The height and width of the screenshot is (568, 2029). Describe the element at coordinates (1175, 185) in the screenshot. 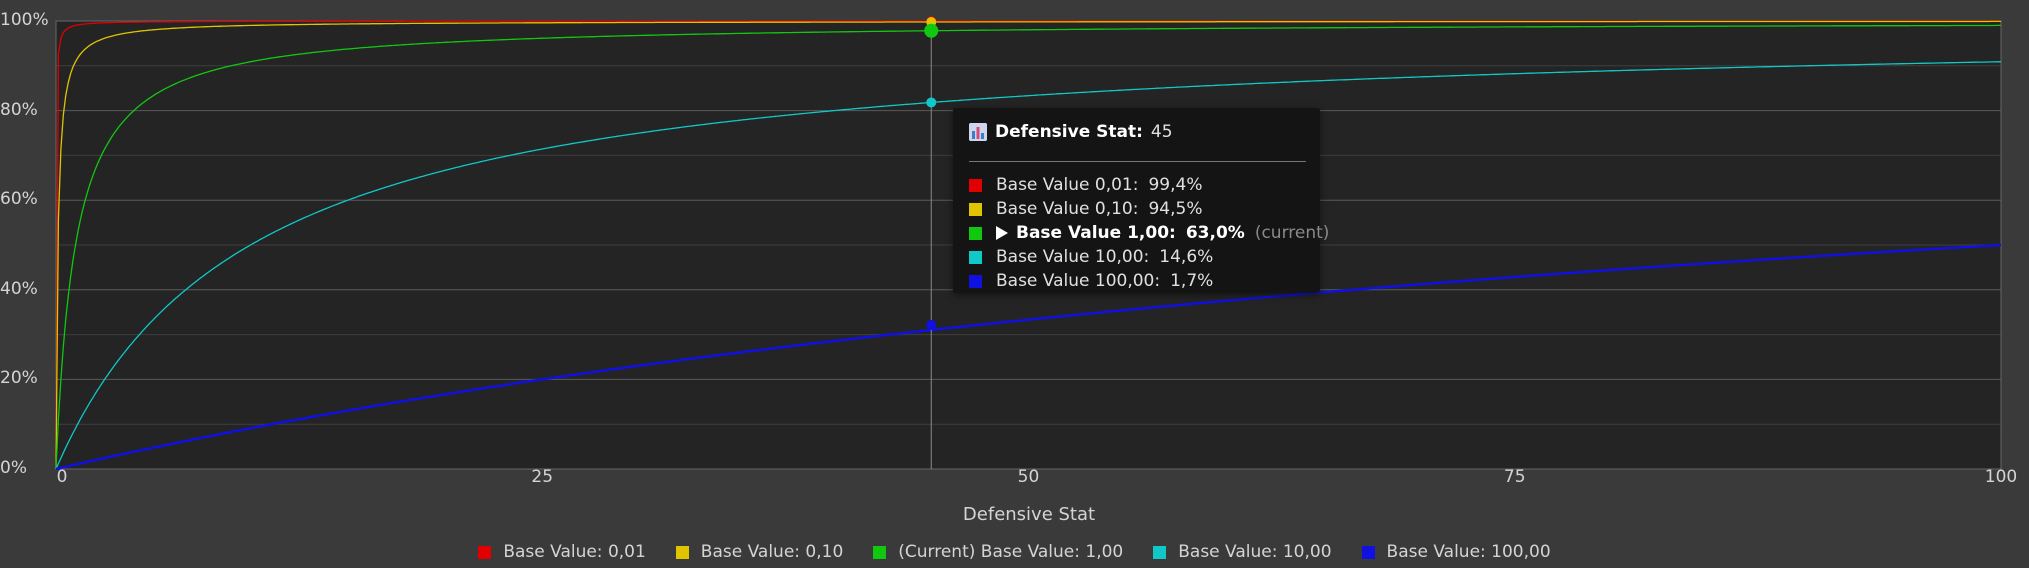

I see `tooltip-row-value: 99,4%` at that location.